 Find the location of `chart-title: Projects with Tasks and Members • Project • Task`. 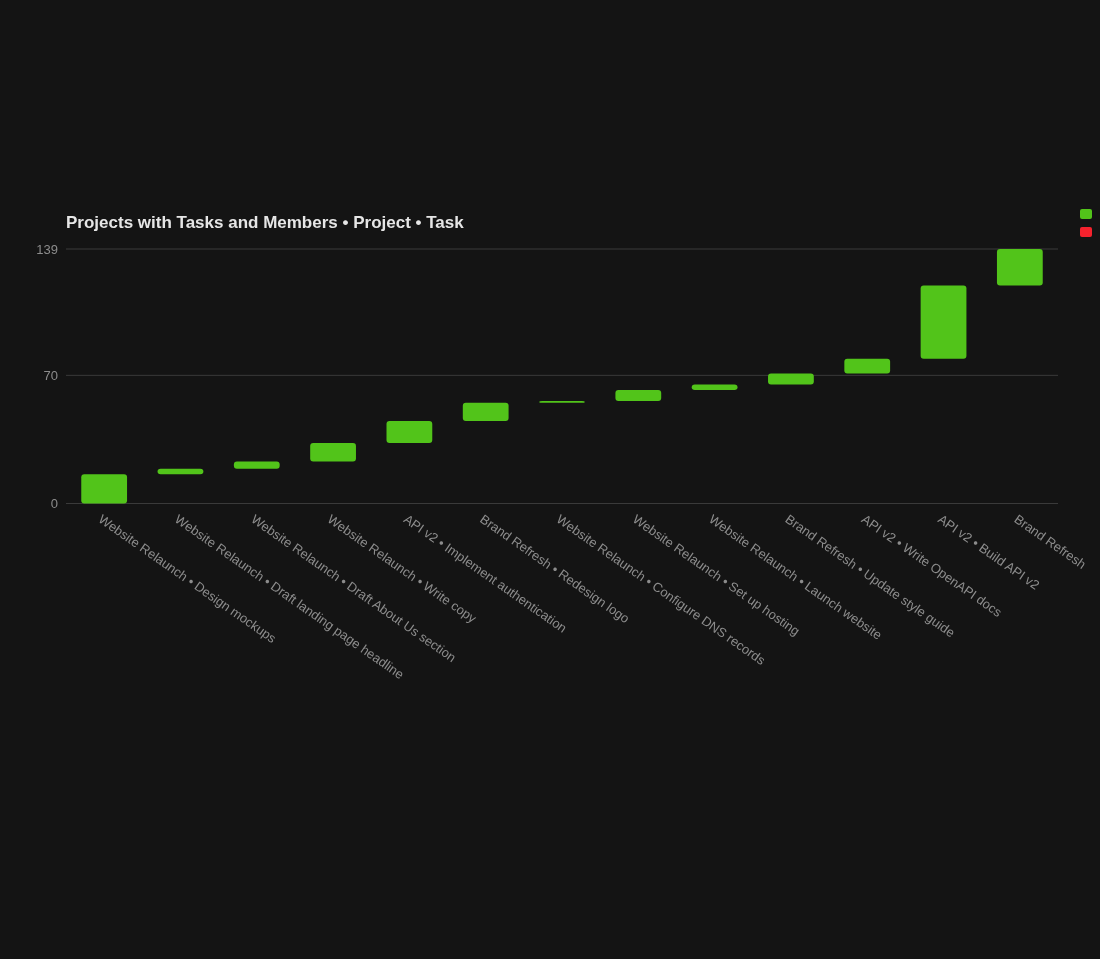

chart-title: Projects with Tasks and Members • Project • Task is located at coordinates (265, 222).